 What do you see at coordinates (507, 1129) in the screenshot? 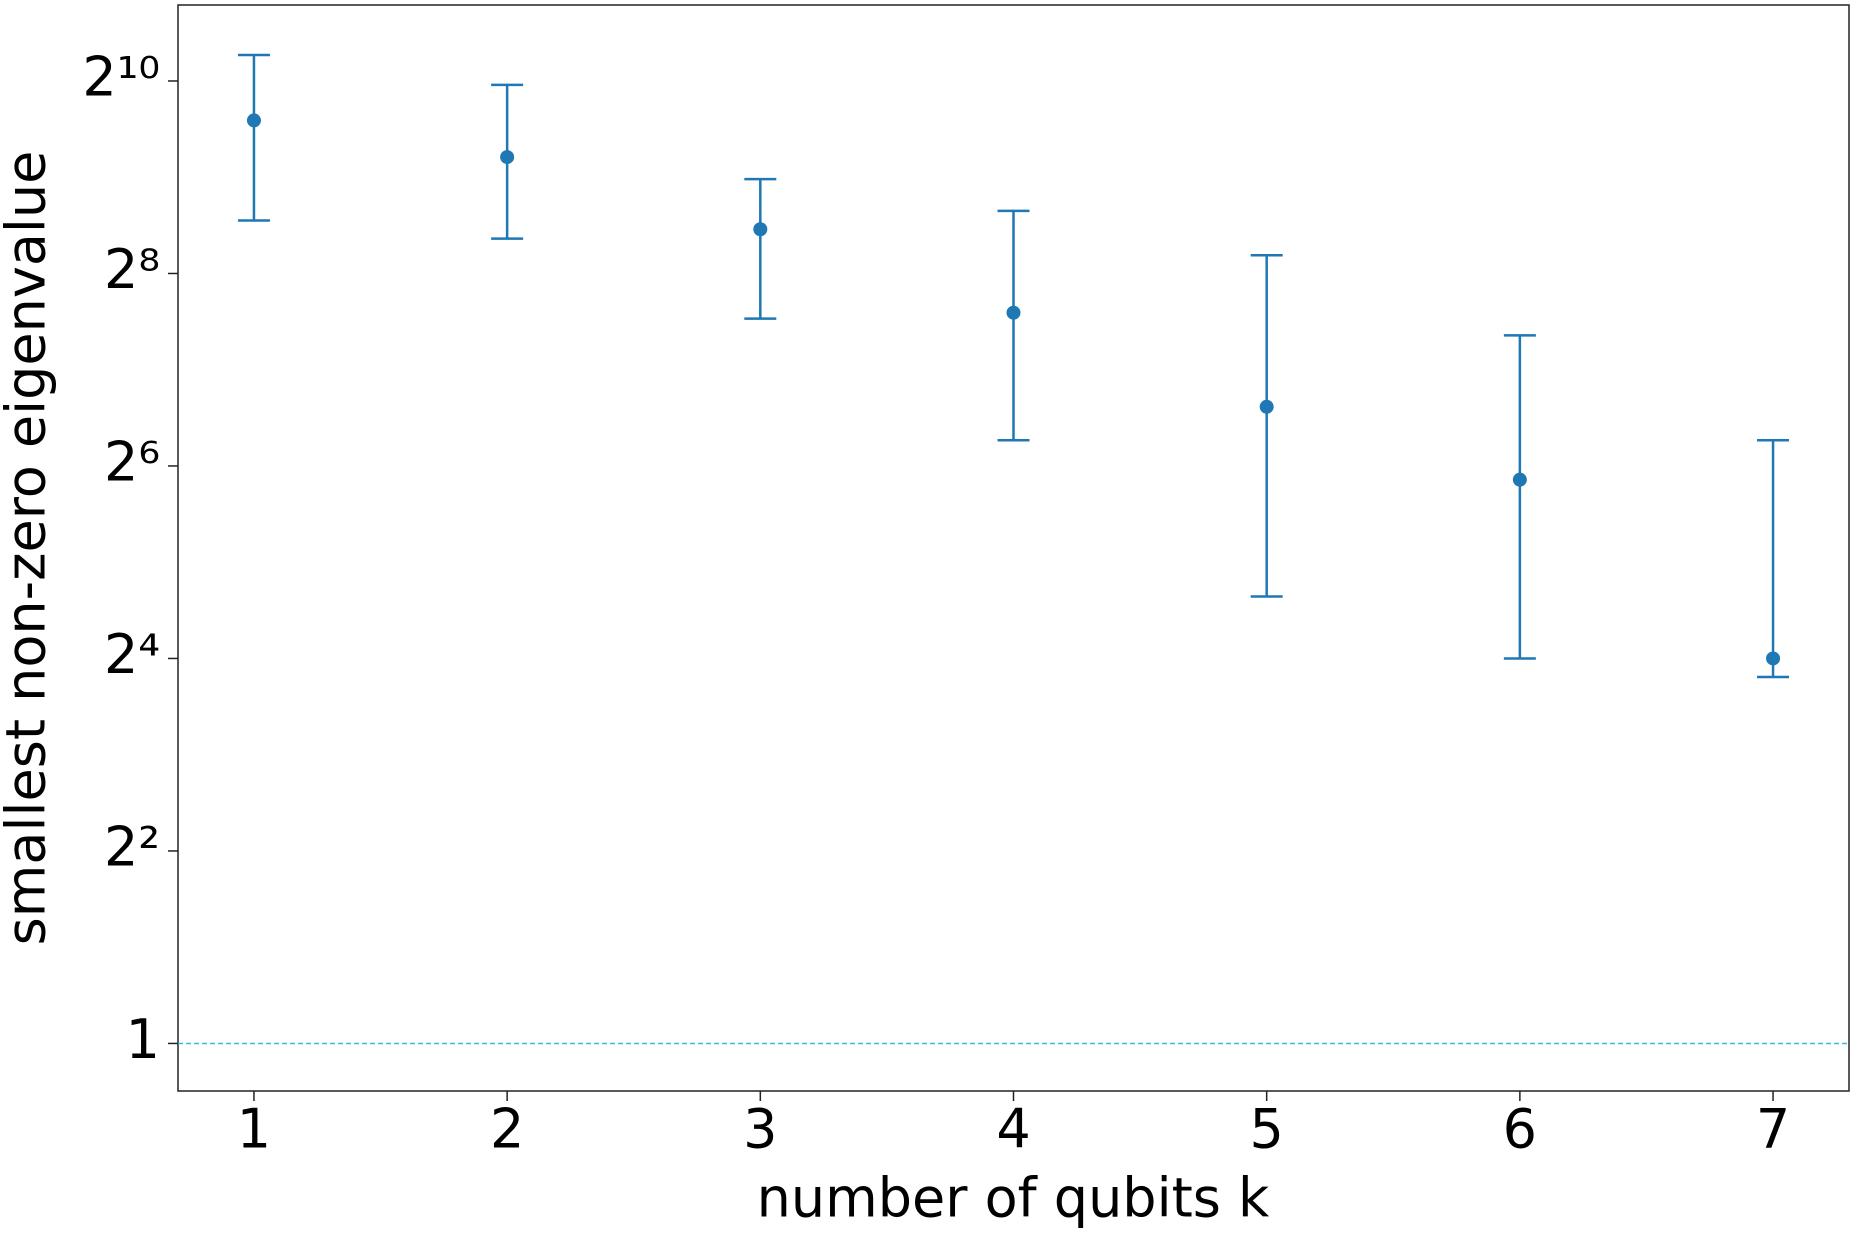
I see `x-tick-label: 2` at bounding box center [507, 1129].